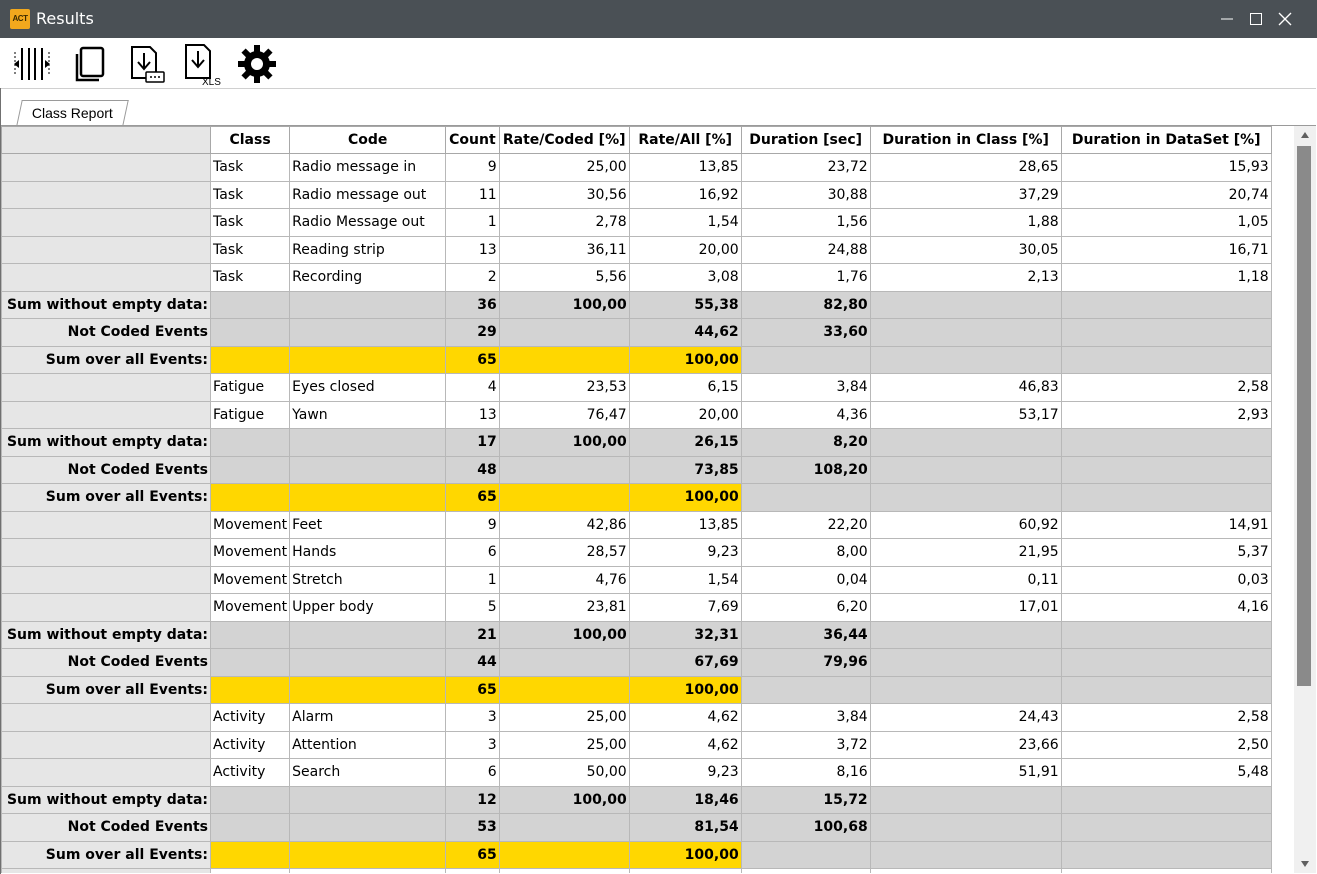  What do you see at coordinates (368, 140) in the screenshot?
I see `column-header: Code` at bounding box center [368, 140].